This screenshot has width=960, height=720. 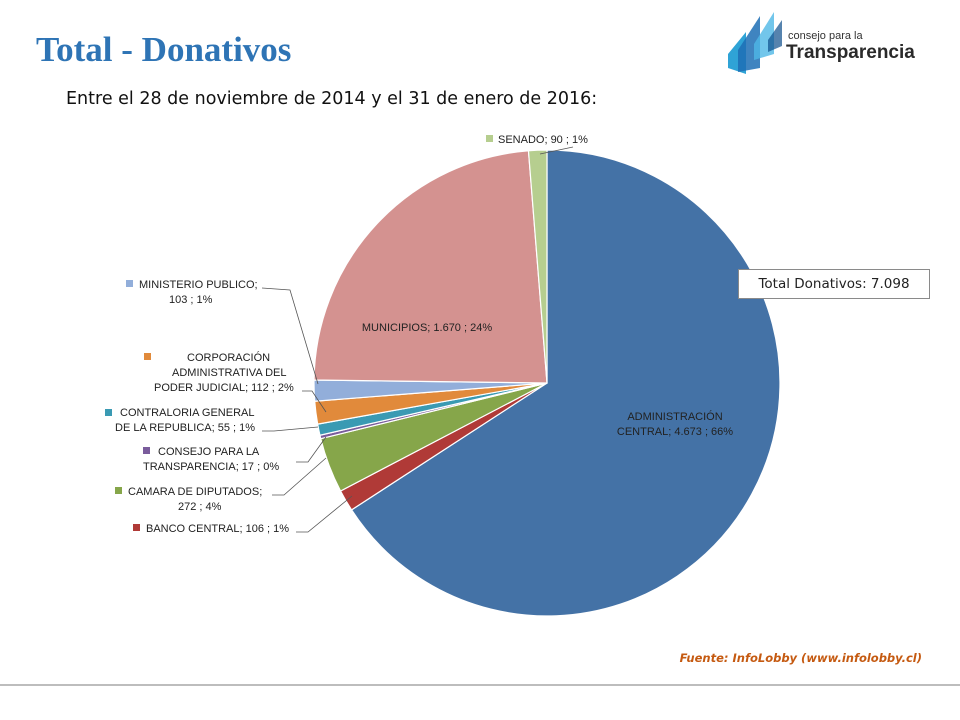 I want to click on logo-mark-icon, so click(x=755, y=43).